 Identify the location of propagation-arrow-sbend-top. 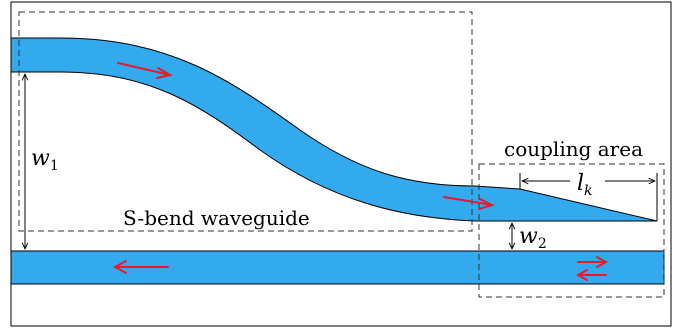
(145, 70).